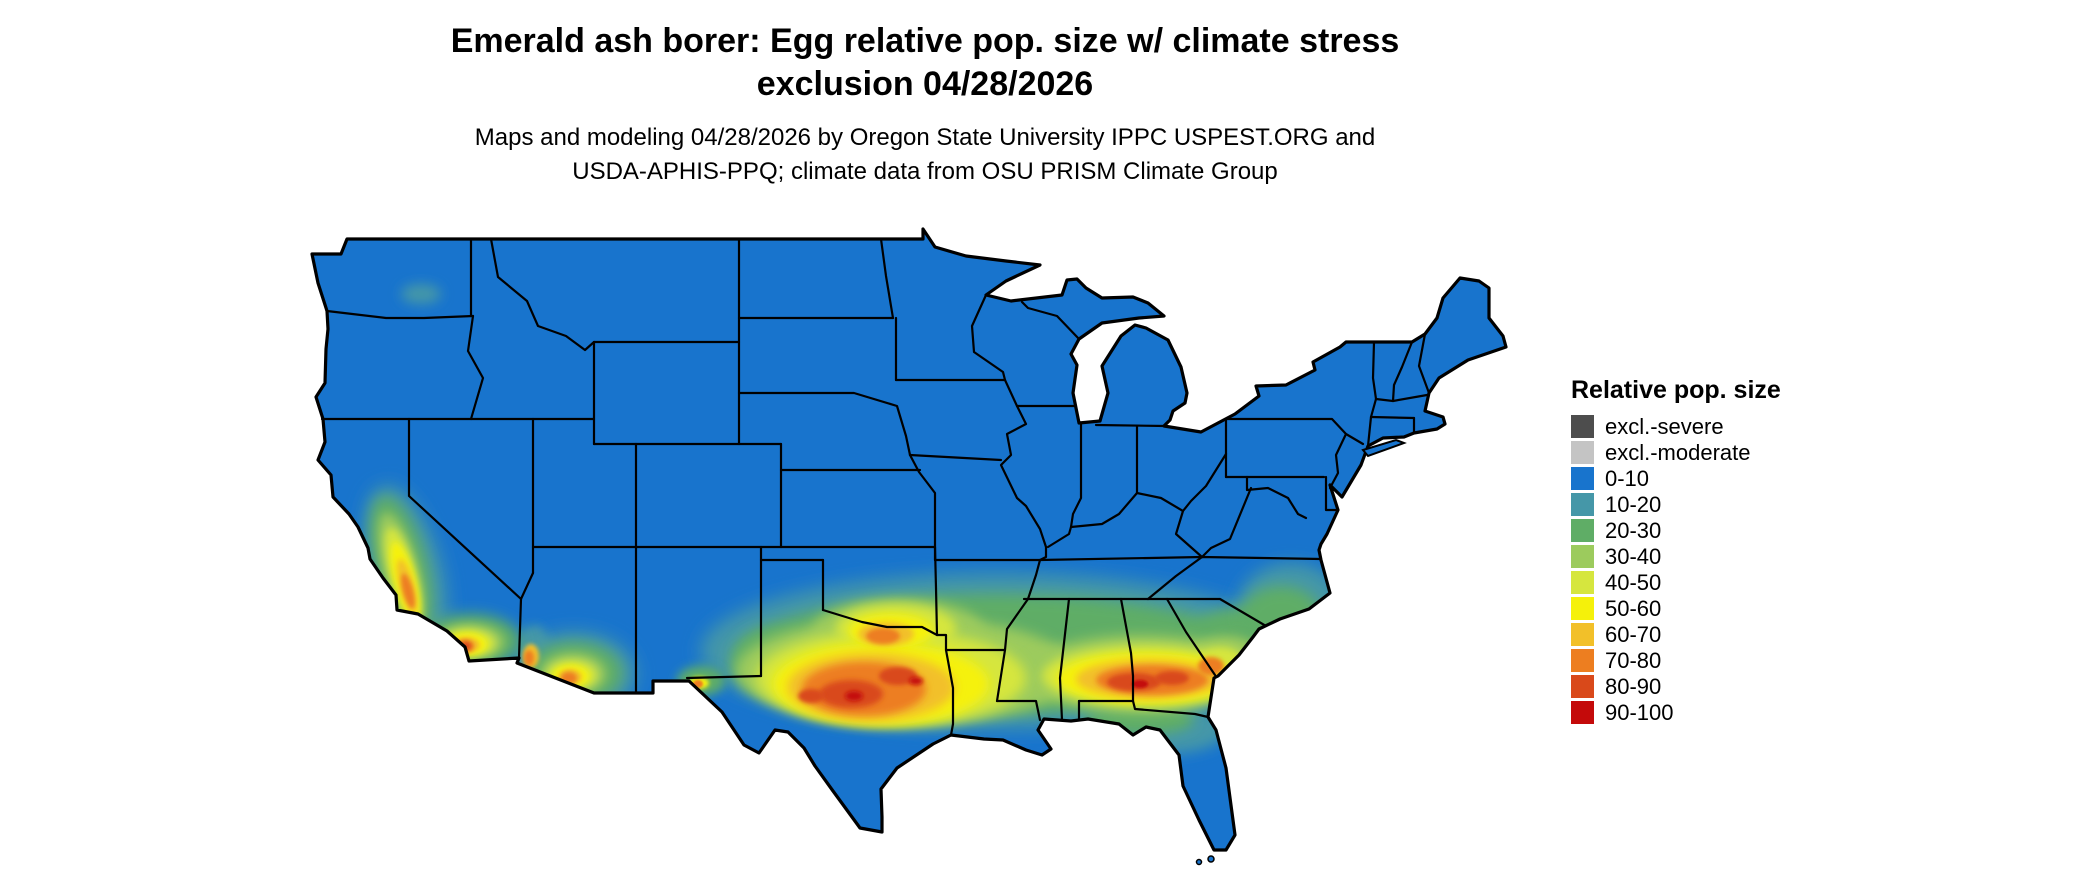 This screenshot has height=892, width=2100. What do you see at coordinates (1633, 634) in the screenshot?
I see `legend-label: 60-70` at bounding box center [1633, 634].